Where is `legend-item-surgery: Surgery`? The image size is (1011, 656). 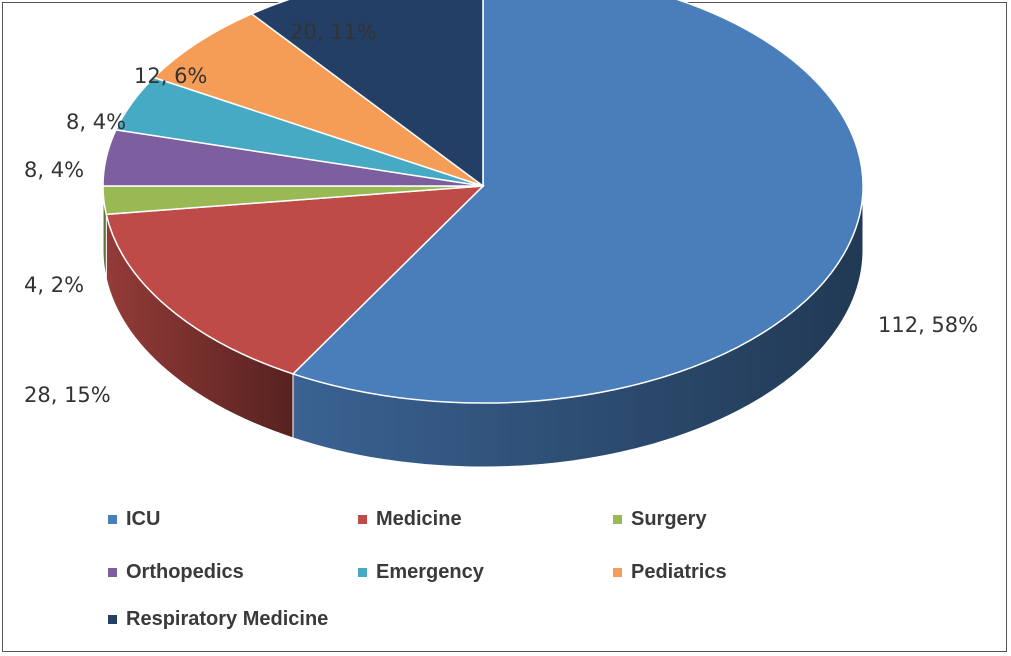 legend-item-surgery: Surgery is located at coordinates (660, 519).